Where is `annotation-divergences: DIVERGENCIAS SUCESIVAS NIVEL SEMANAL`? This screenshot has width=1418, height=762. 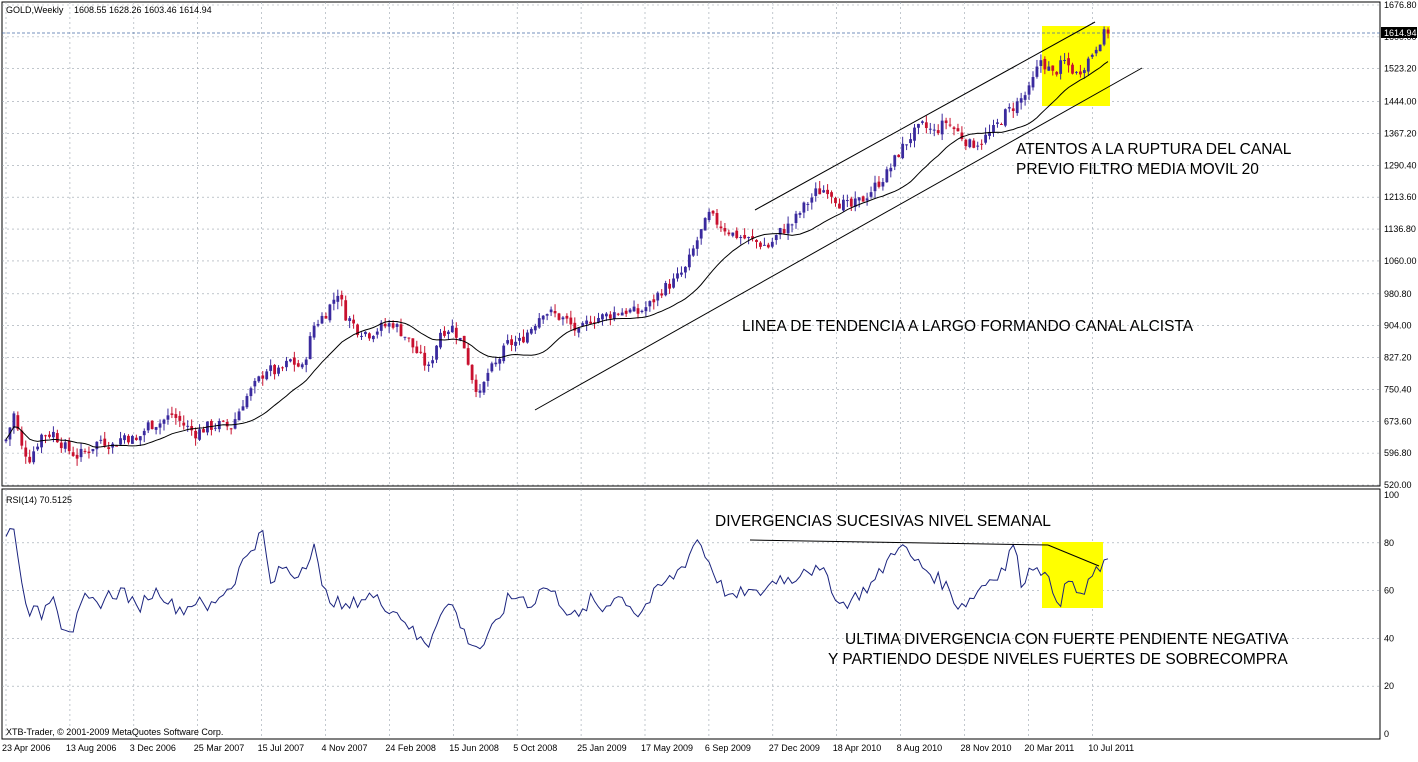
annotation-divergences: DIVERGENCIAS SUCESIVAS NIVEL SEMANAL is located at coordinates (883, 521).